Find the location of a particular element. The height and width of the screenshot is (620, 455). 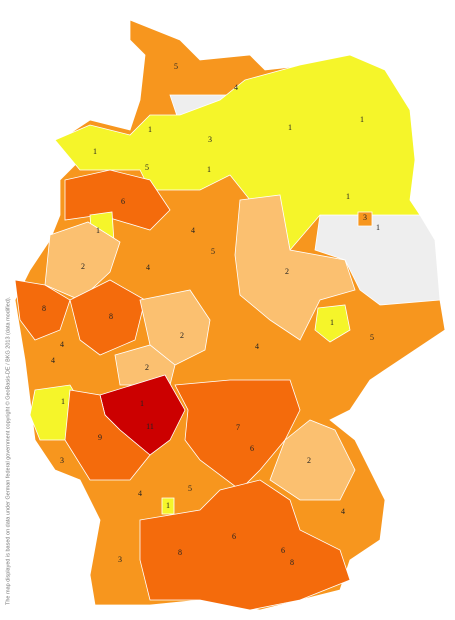

region-label: 7 is located at coordinates (238, 427).